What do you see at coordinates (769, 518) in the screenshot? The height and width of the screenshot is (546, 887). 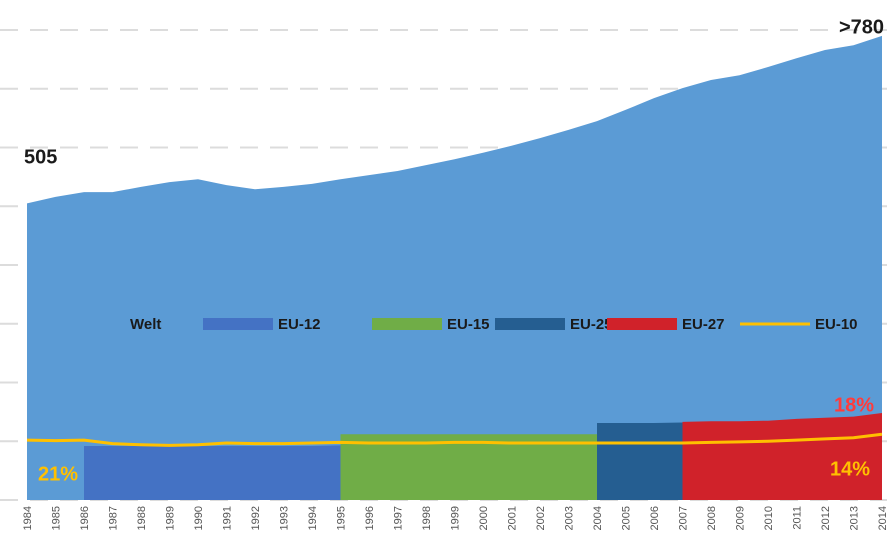 I see `x-tick-label: 2010` at bounding box center [769, 518].